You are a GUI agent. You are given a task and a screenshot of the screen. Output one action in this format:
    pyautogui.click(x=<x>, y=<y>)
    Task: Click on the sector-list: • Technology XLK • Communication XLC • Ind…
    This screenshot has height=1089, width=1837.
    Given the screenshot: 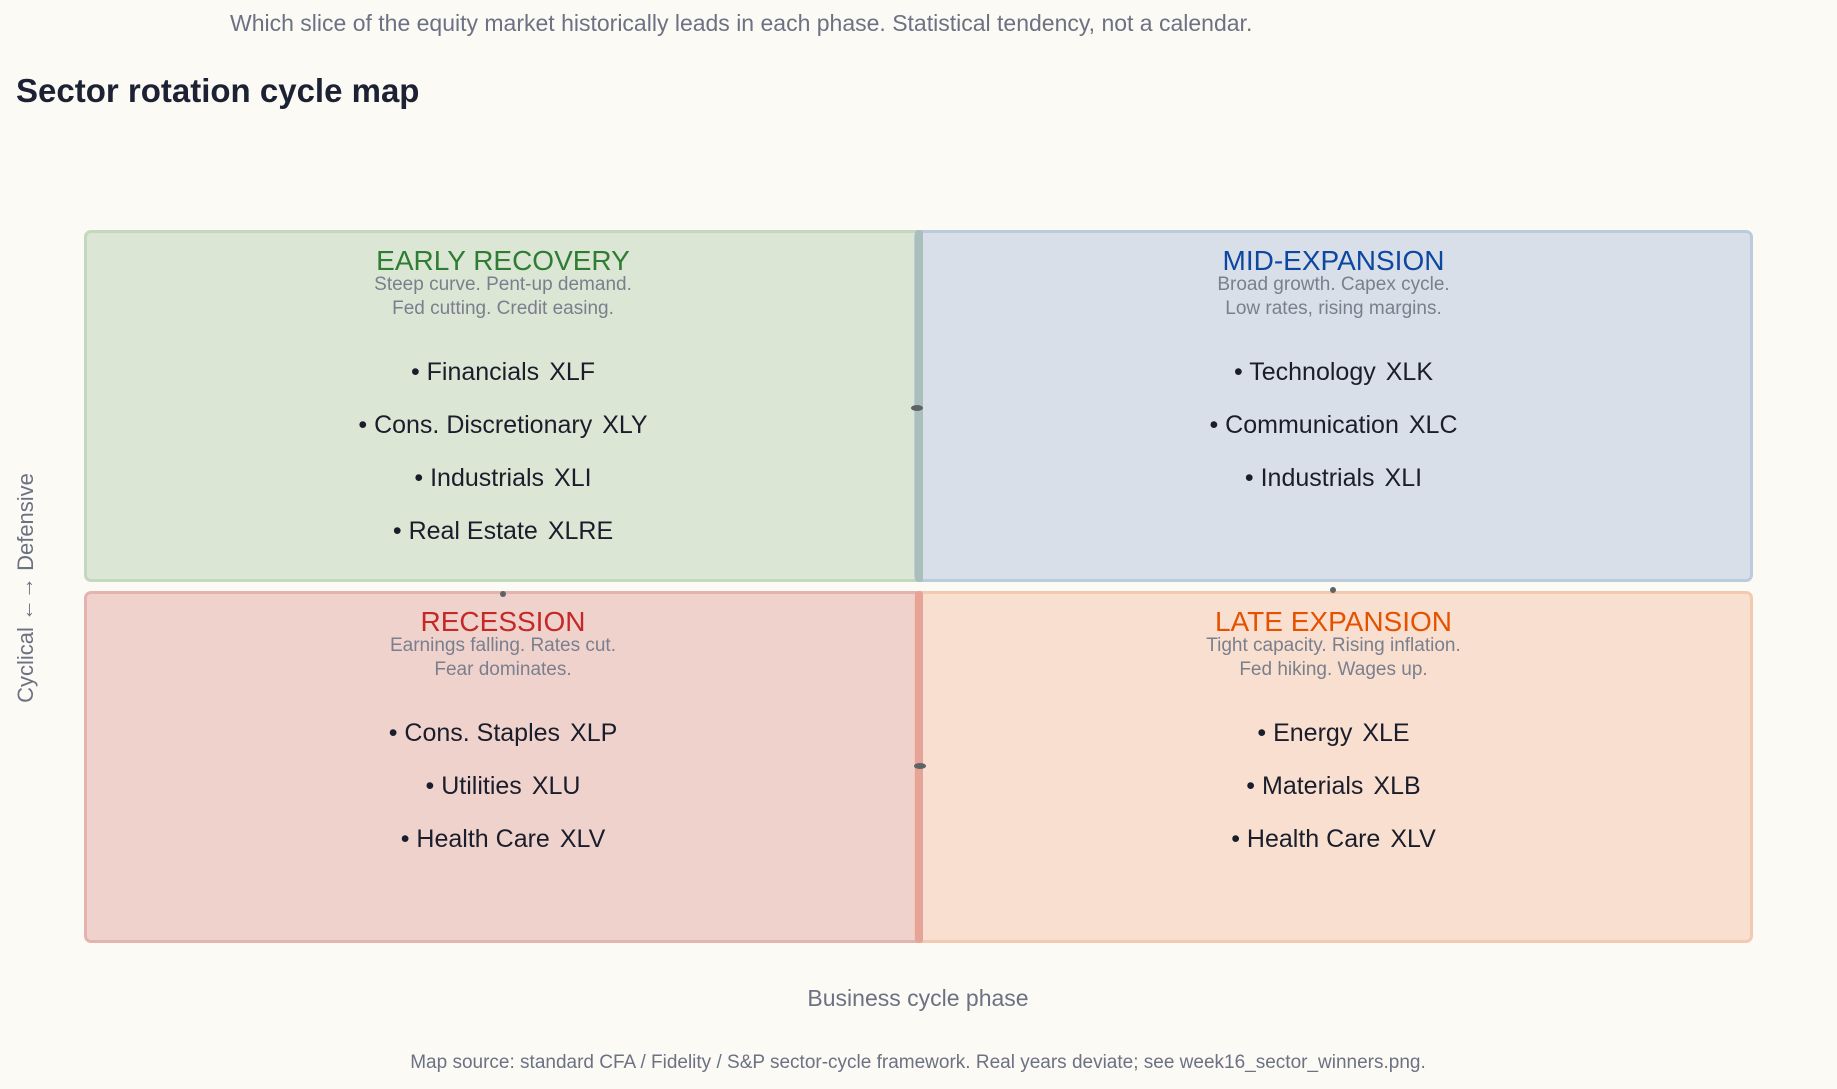 What is the action you would take?
    pyautogui.click(x=1333, y=436)
    